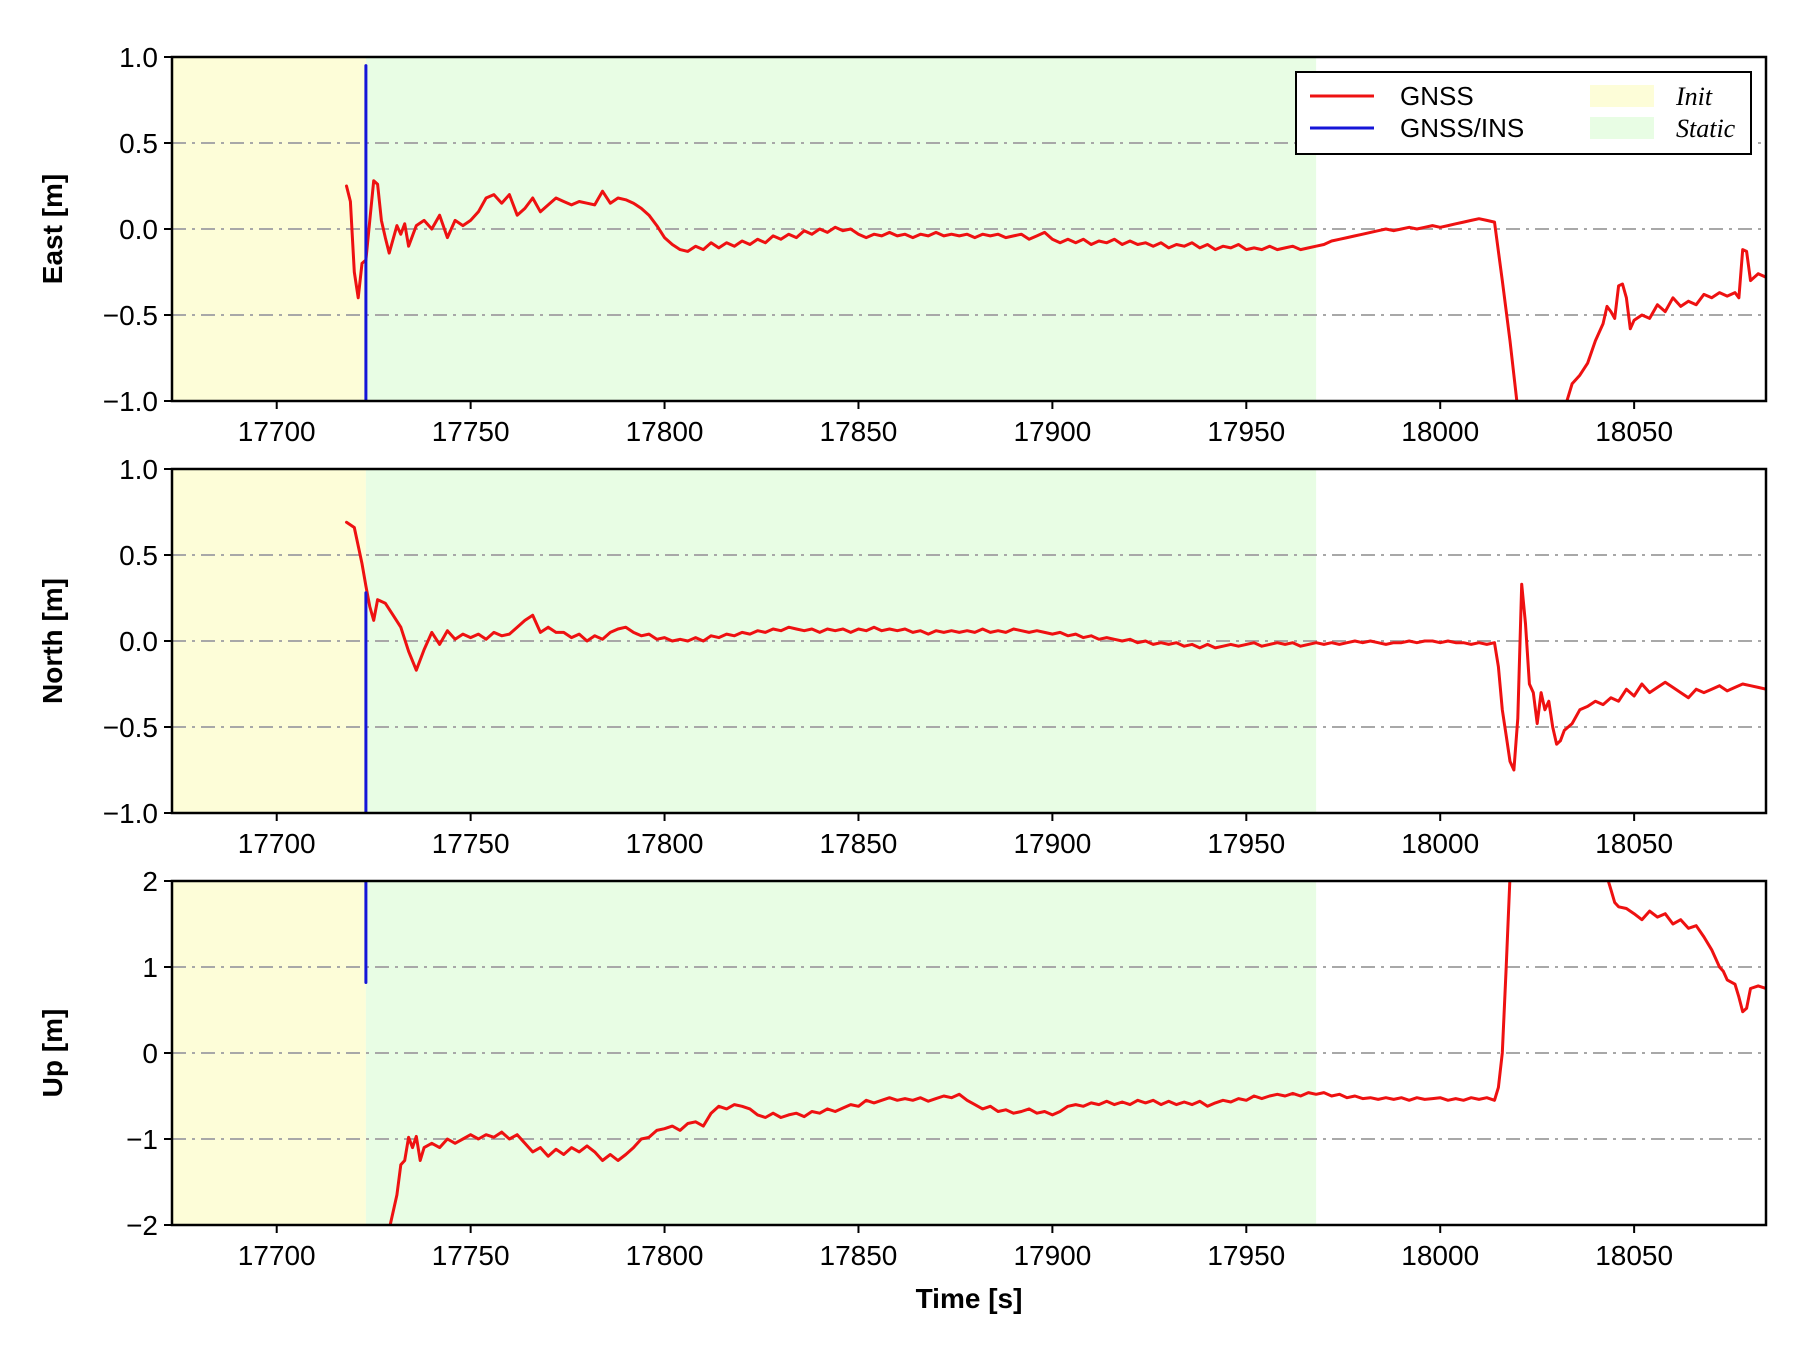  Describe the element at coordinates (52, 229) in the screenshot. I see `y-axis-label: East [m]` at that location.